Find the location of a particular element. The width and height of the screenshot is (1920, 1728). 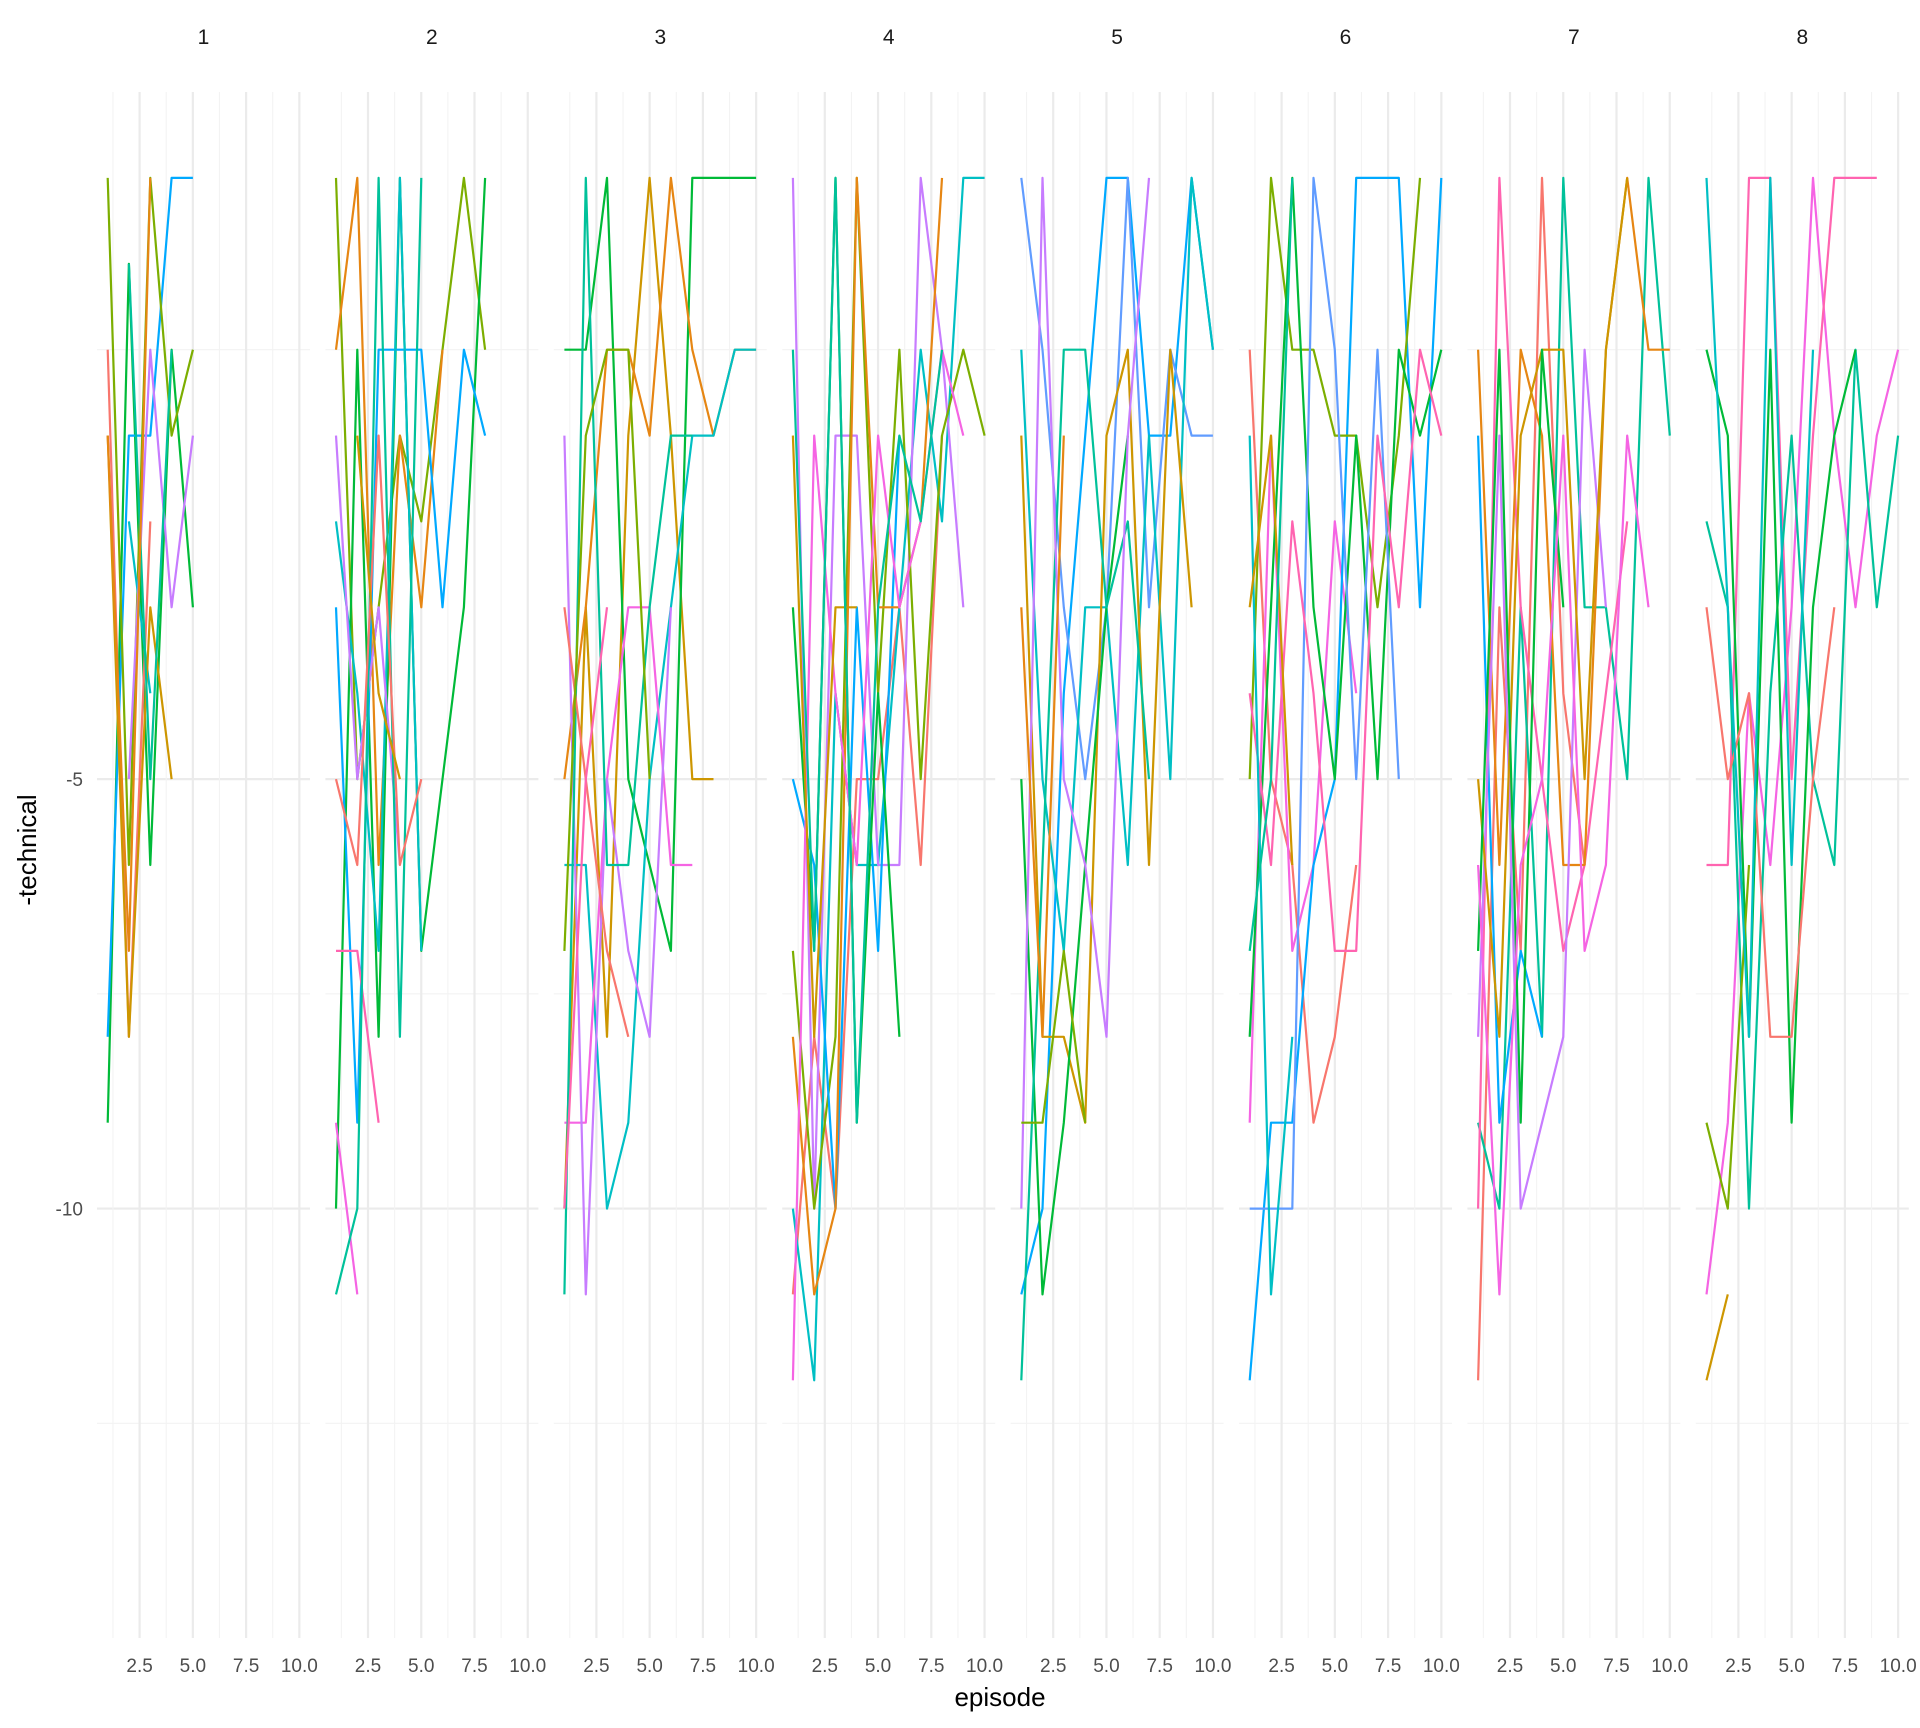

facet-panel-3: 3 2.5 5.0 7.5 10.0 is located at coordinates (664, 851).